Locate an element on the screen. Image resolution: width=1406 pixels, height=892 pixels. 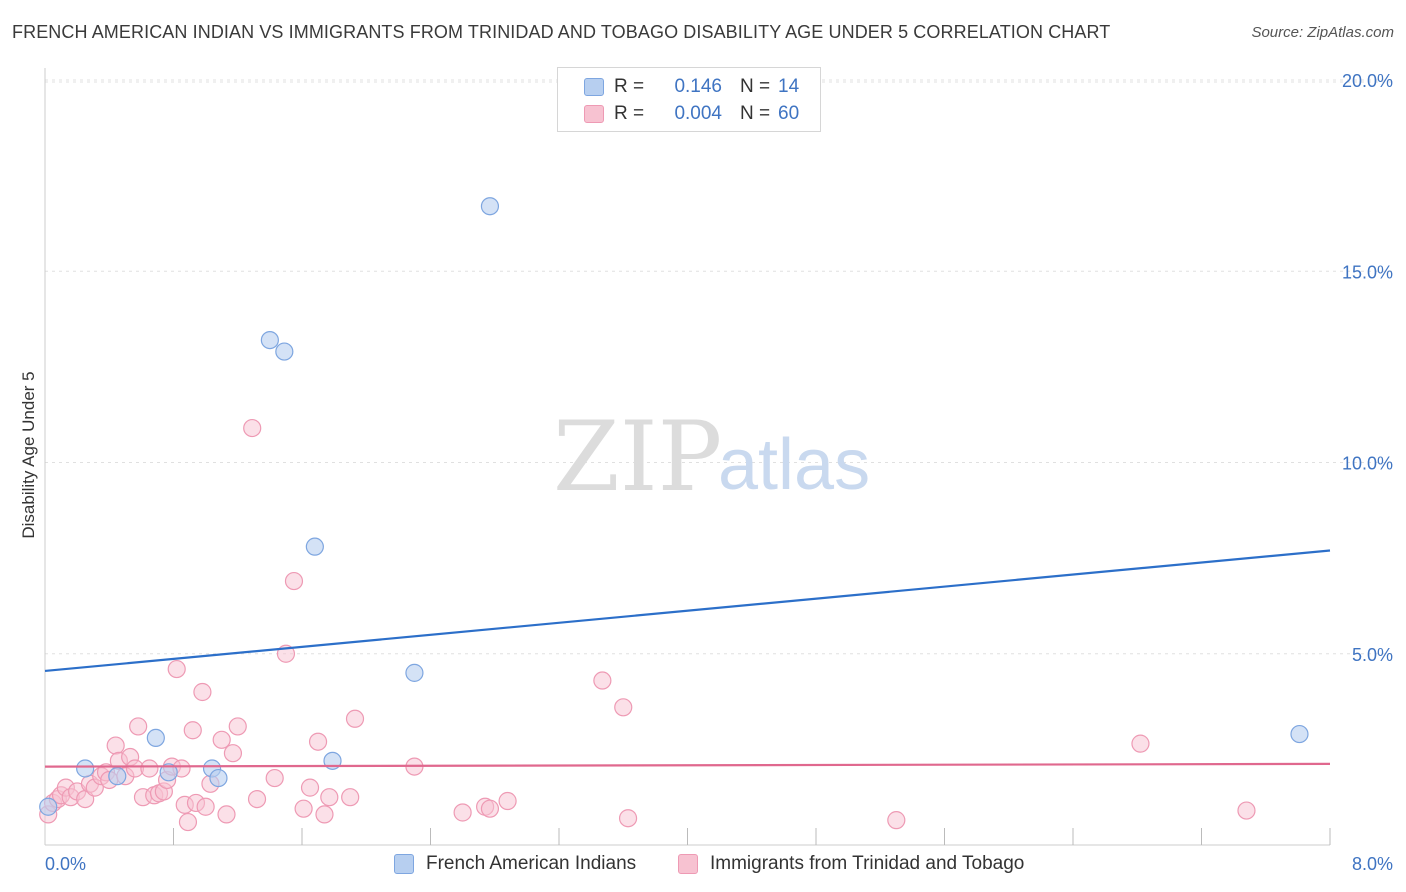
legend-r-value: 0.004 is located at coordinates (698, 113).